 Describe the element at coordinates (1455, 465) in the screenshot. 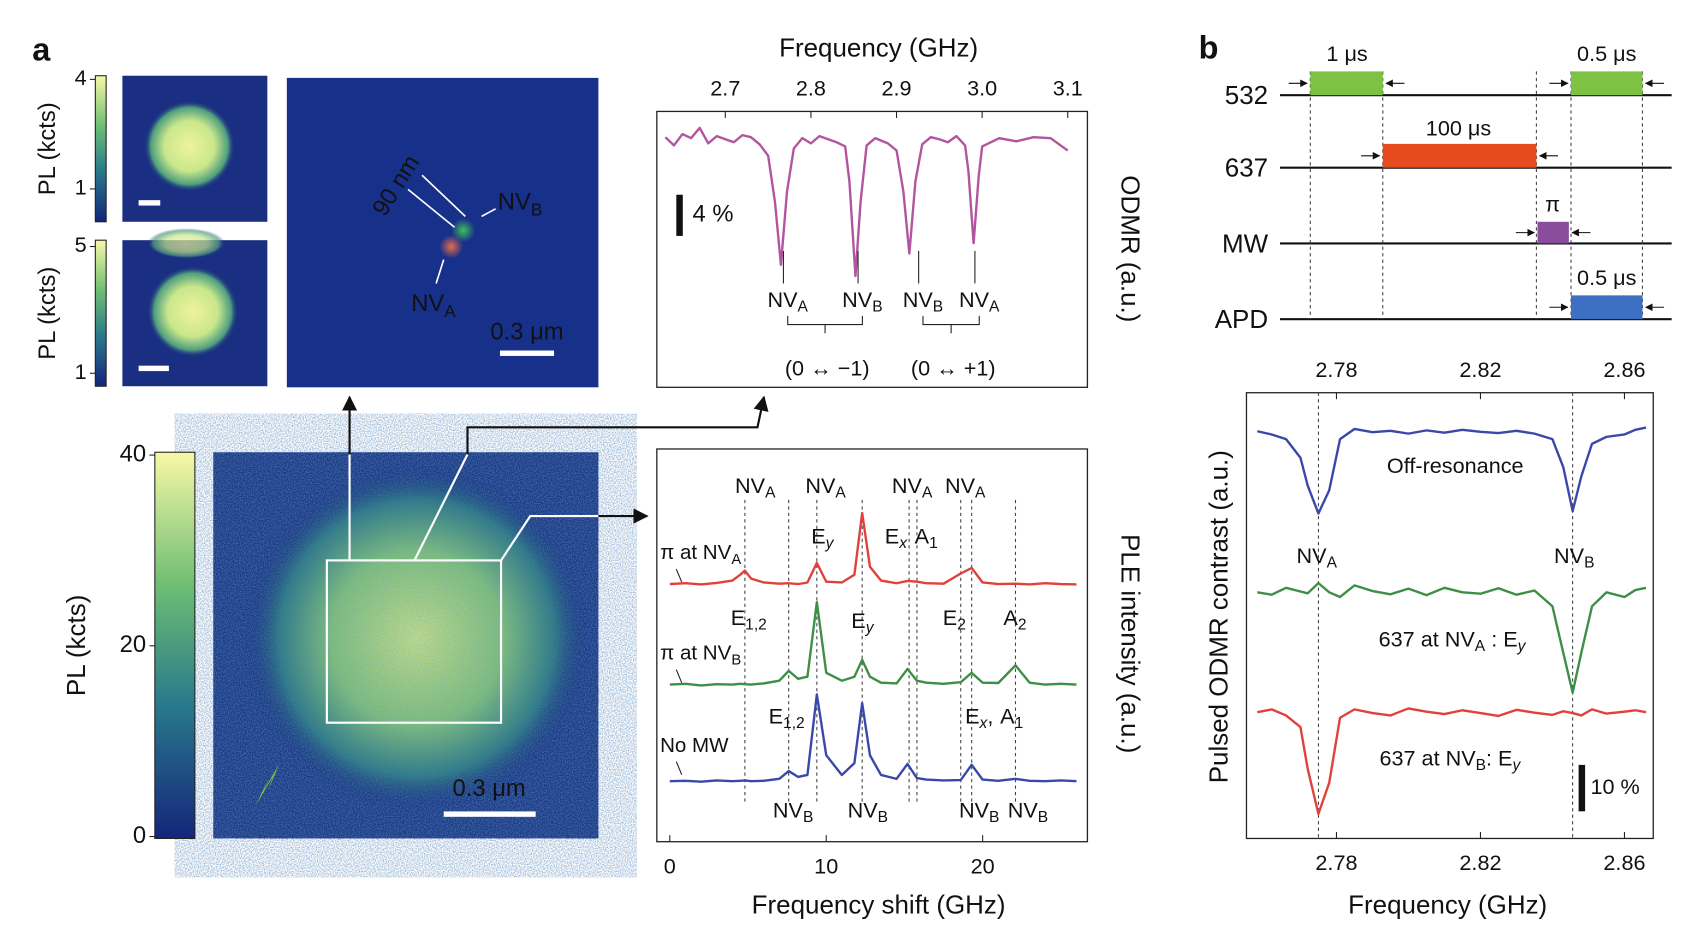

I see `series-label: Off-resonance` at that location.